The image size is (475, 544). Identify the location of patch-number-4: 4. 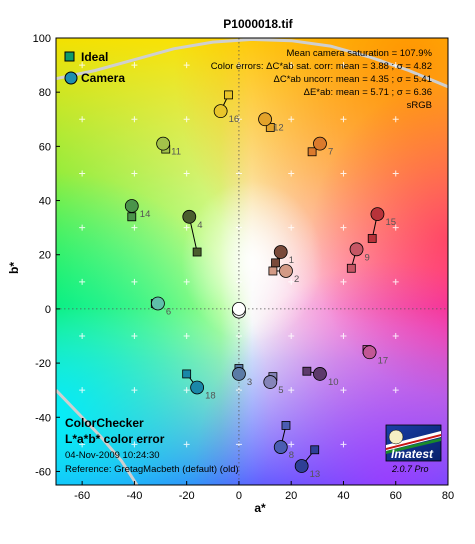
(199, 225).